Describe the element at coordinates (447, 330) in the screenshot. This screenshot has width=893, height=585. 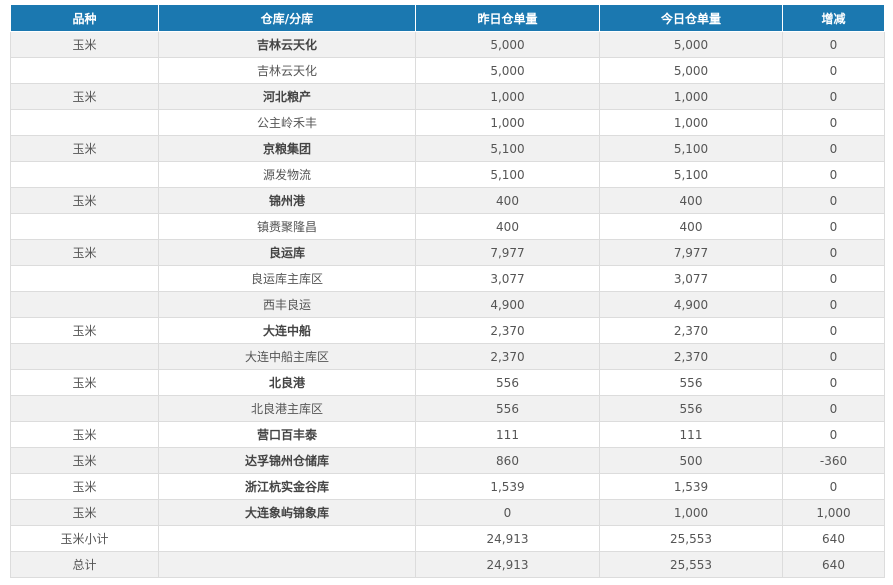
I see `table-row: 玉米 大连中船 2,370 2,370 0` at that location.